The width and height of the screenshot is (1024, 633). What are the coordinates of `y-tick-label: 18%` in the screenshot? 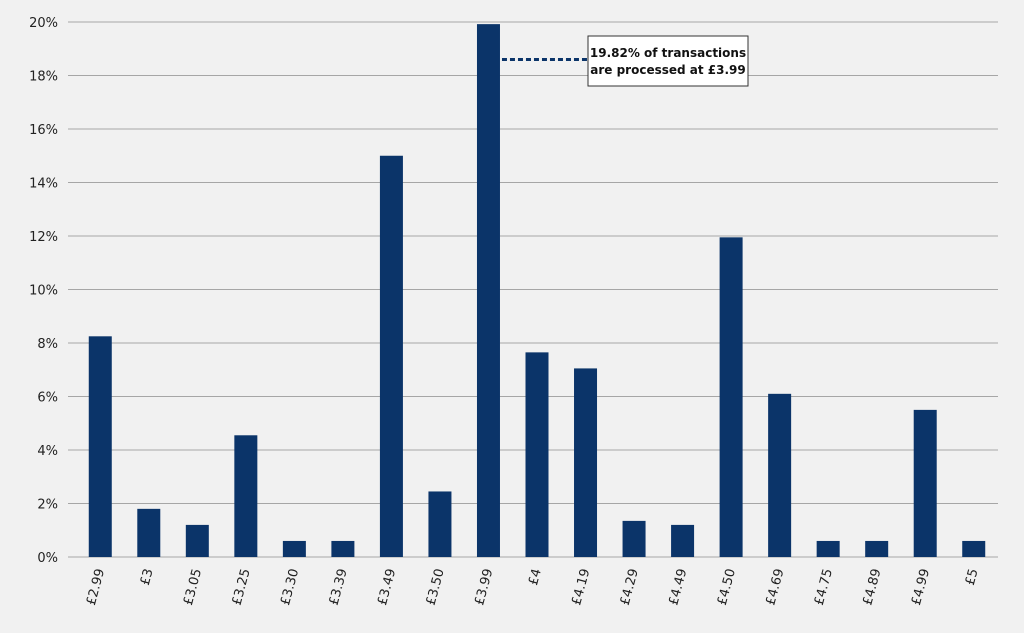 It's located at (43, 77).